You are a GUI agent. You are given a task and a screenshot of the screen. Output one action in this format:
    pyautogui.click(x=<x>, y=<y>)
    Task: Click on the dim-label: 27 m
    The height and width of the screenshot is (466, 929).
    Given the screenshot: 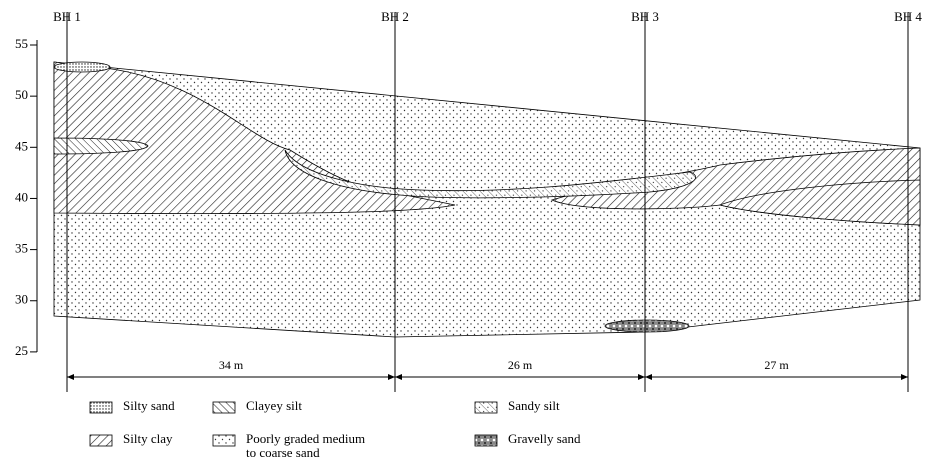 What is the action you would take?
    pyautogui.click(x=776, y=365)
    